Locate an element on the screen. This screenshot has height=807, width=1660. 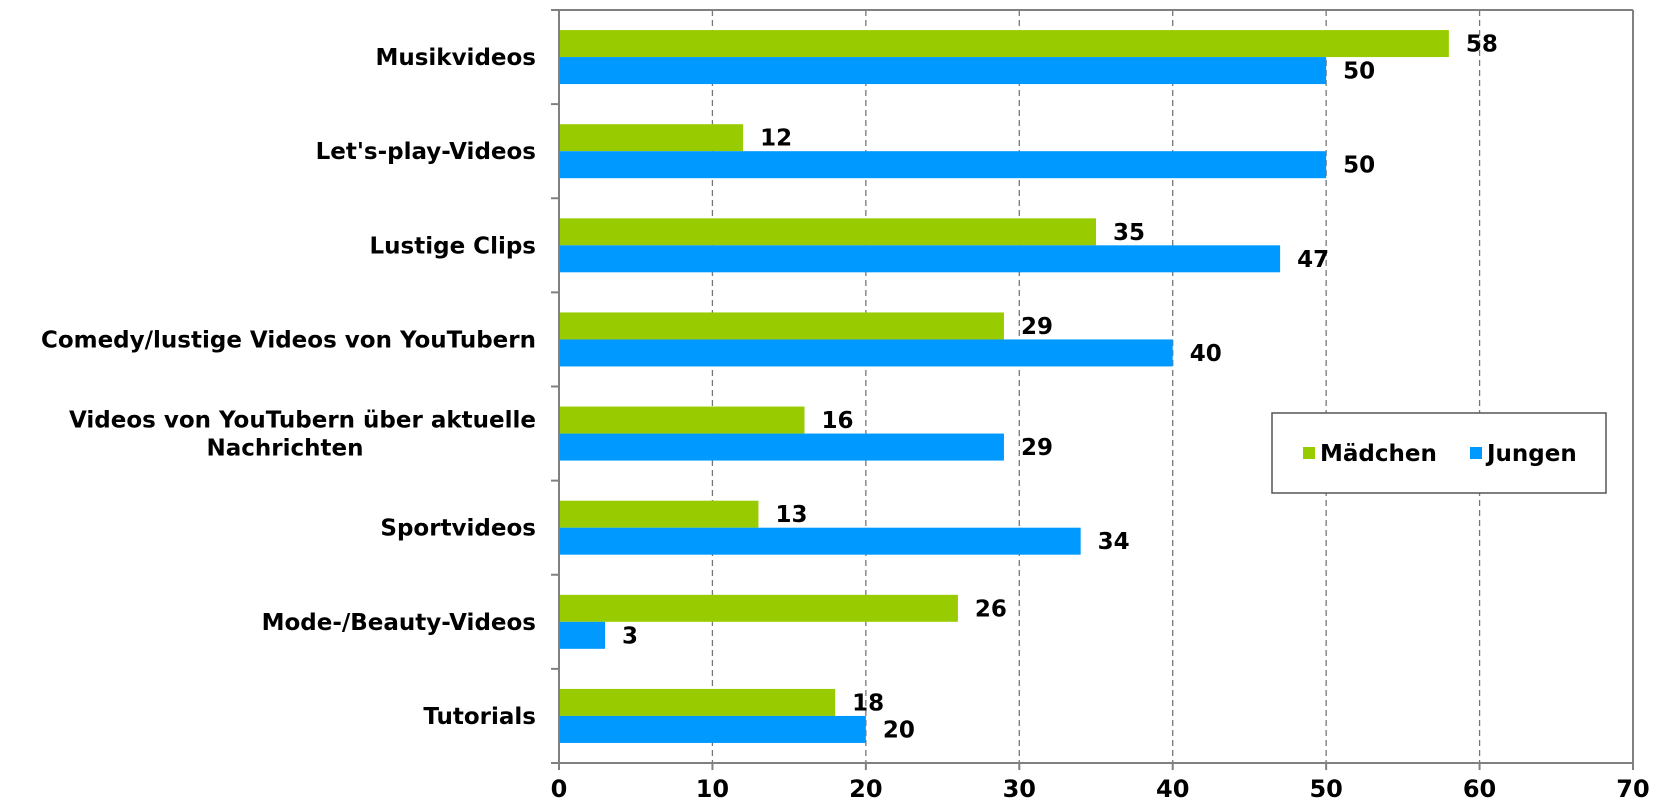
category-label: Videos von YouTubern über aktuelle is located at coordinates (302, 421).